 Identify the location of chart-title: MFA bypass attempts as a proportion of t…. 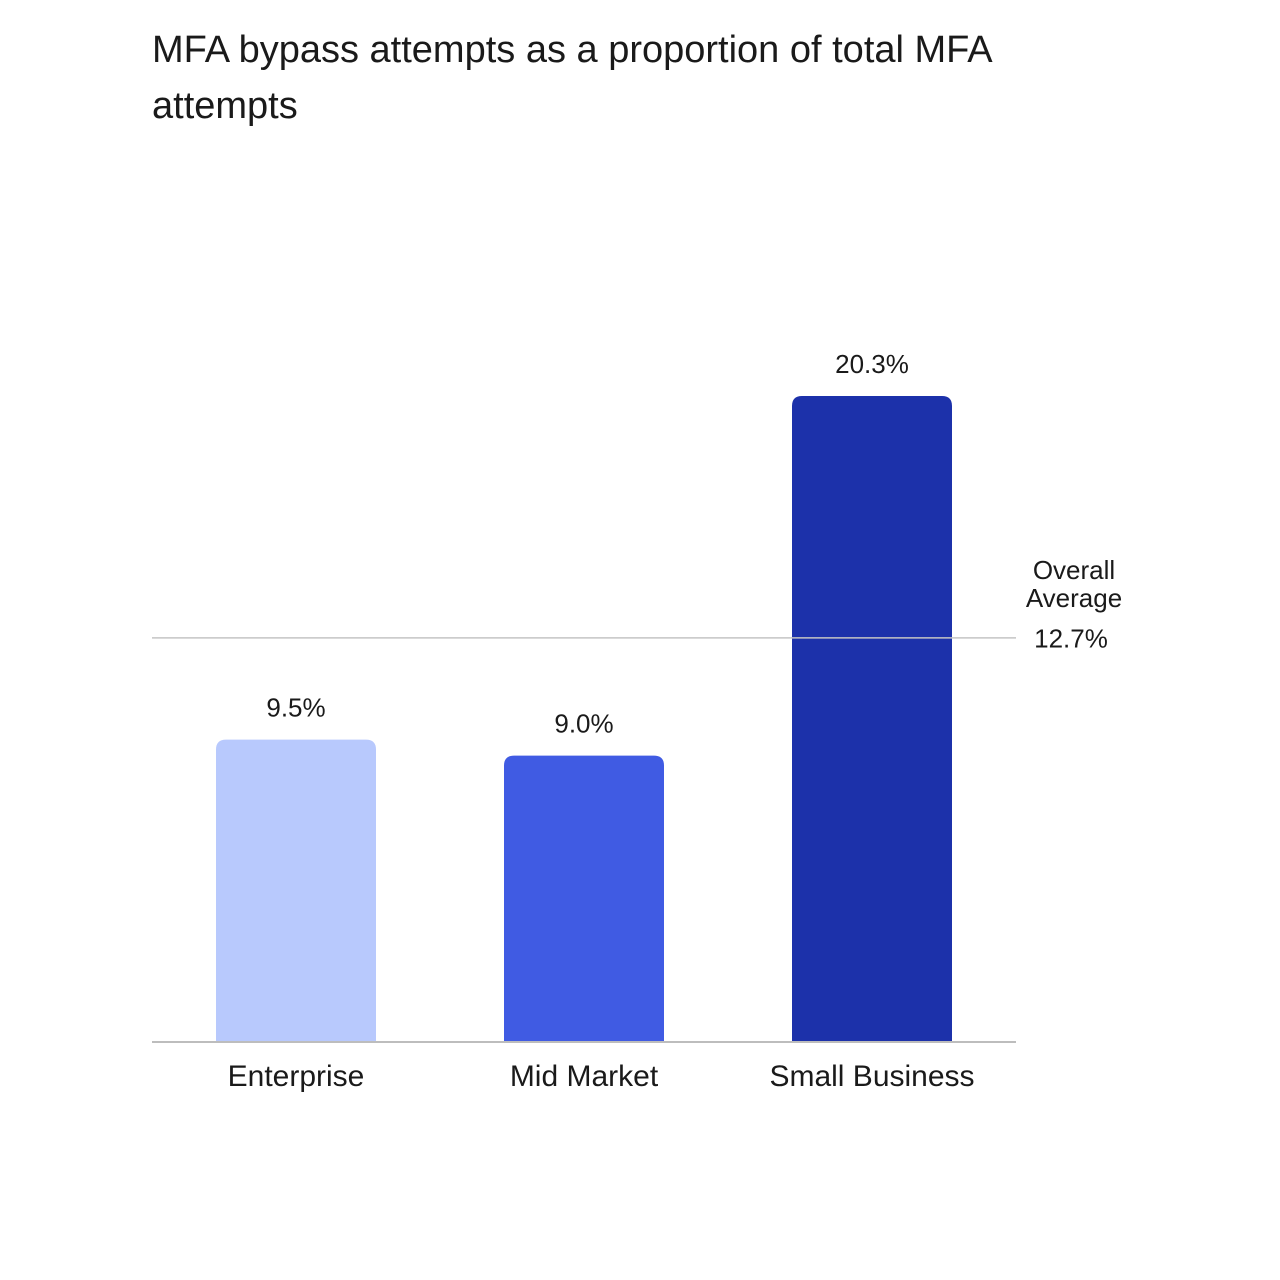
(571, 78).